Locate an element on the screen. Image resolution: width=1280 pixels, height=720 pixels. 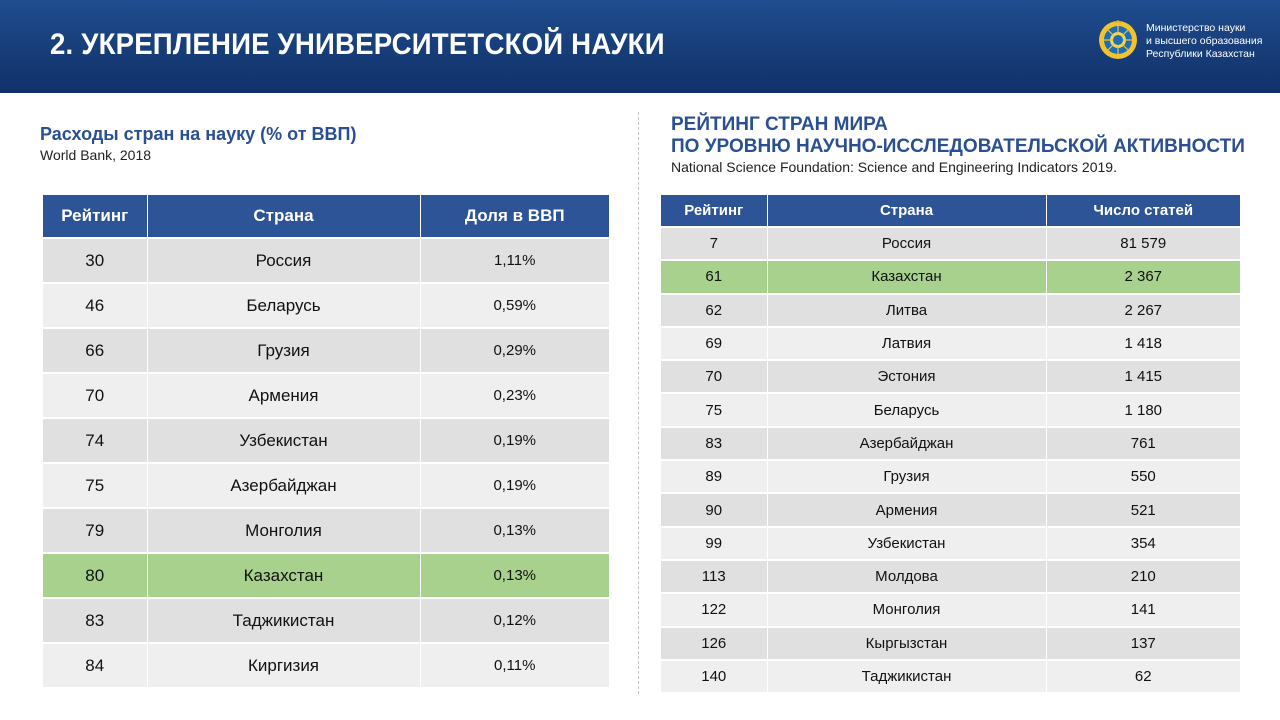
table-row: 74 Узбекистан 0,19% is located at coordinates (326, 440).